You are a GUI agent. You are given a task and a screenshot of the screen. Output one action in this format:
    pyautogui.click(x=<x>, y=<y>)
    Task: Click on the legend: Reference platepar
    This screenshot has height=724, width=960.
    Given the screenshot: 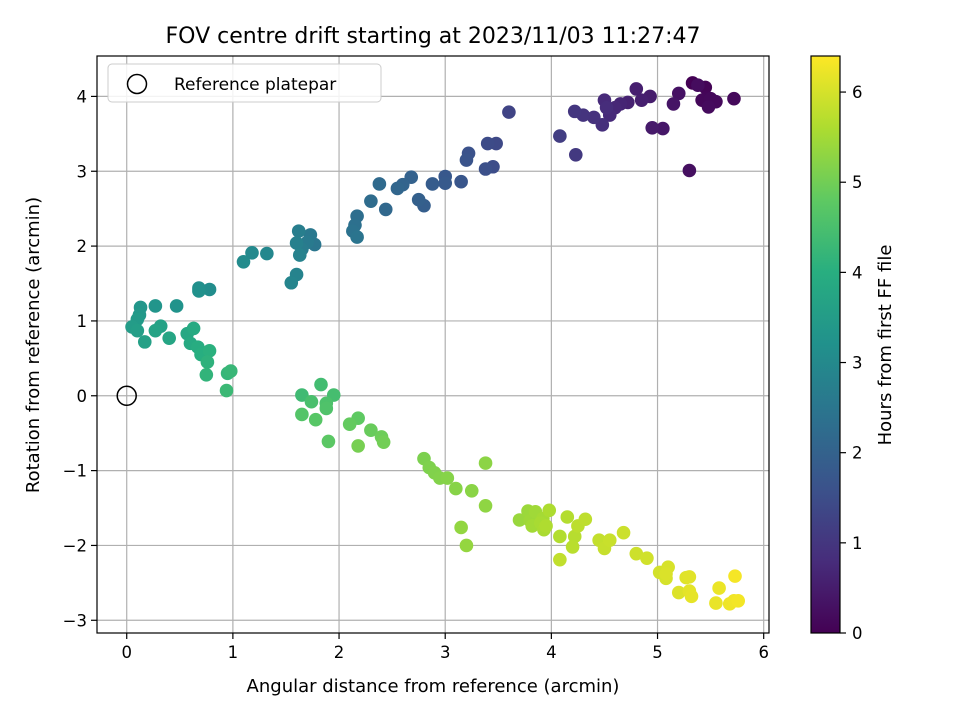 What is the action you would take?
    pyautogui.click(x=244, y=83)
    